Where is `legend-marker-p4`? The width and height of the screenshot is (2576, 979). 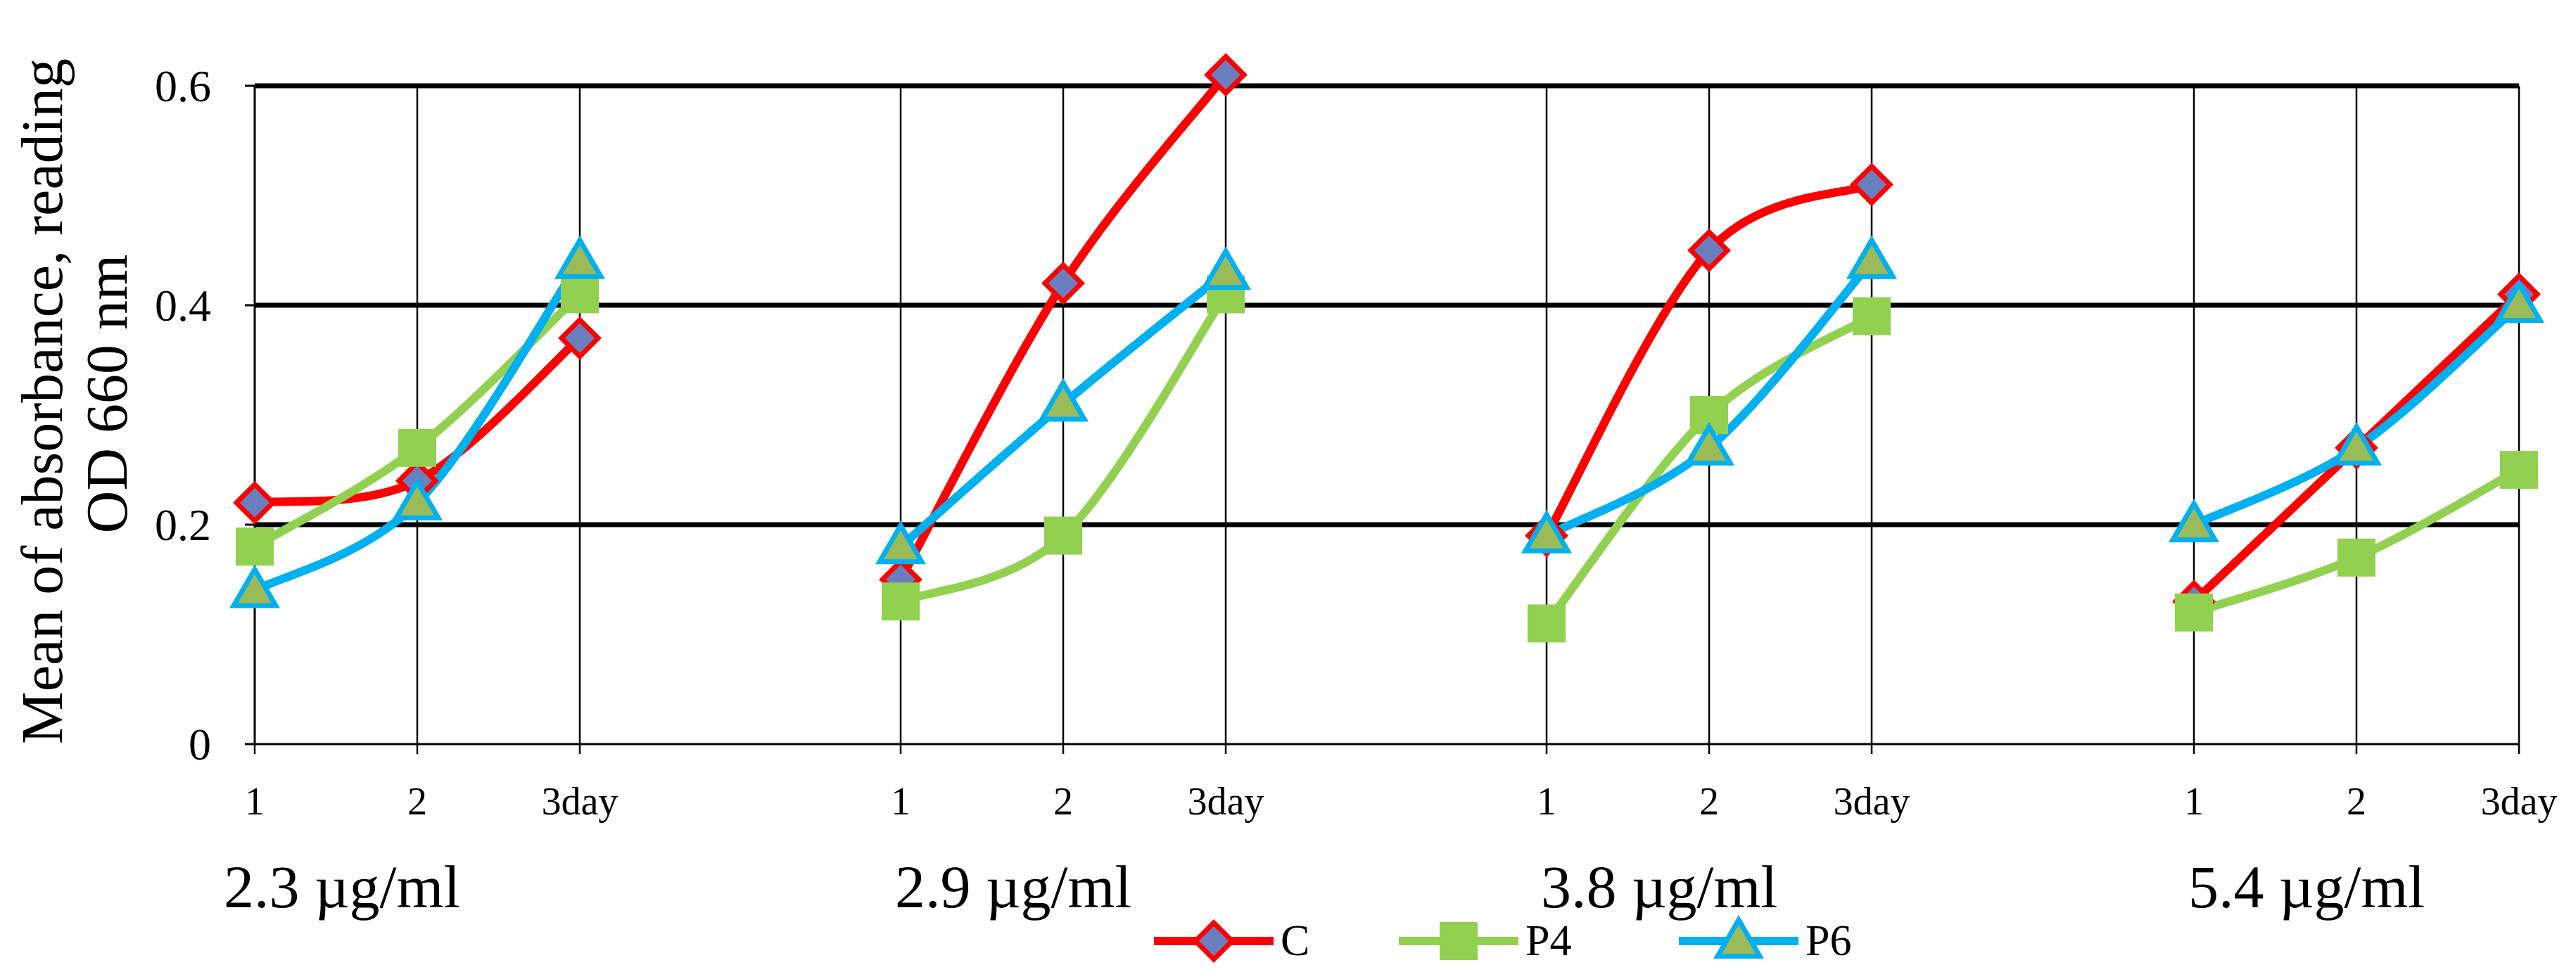
legend-marker-p4 is located at coordinates (1459, 941).